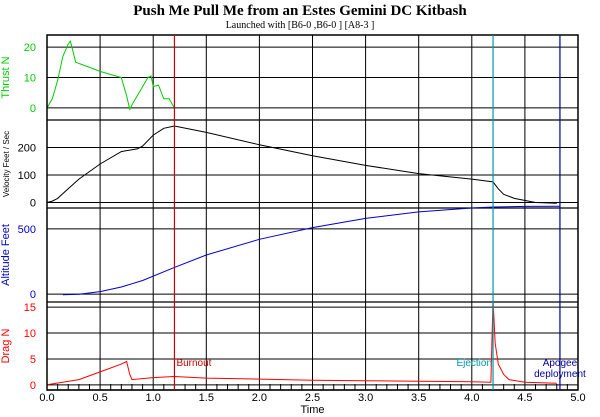  What do you see at coordinates (6, 346) in the screenshot?
I see `y-axis-label: Drag N` at bounding box center [6, 346].